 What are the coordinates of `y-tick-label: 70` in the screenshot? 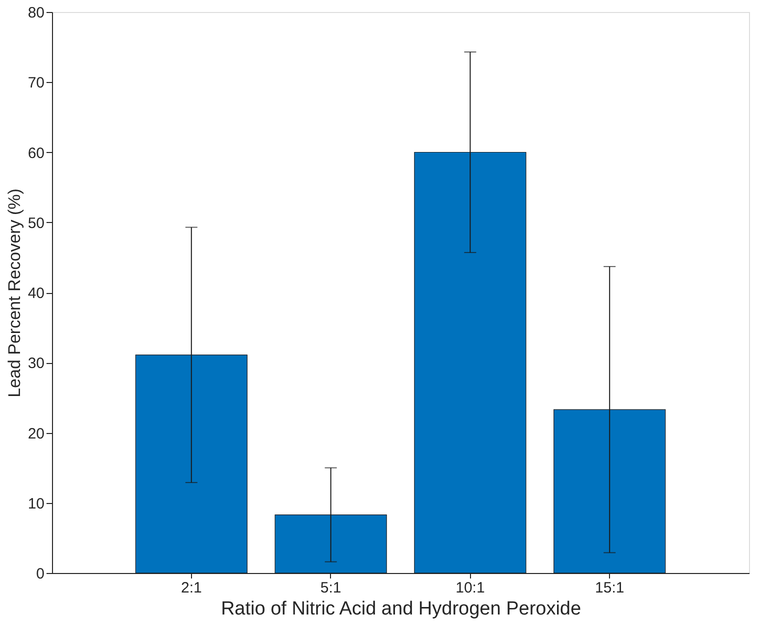 It's located at (36, 83).